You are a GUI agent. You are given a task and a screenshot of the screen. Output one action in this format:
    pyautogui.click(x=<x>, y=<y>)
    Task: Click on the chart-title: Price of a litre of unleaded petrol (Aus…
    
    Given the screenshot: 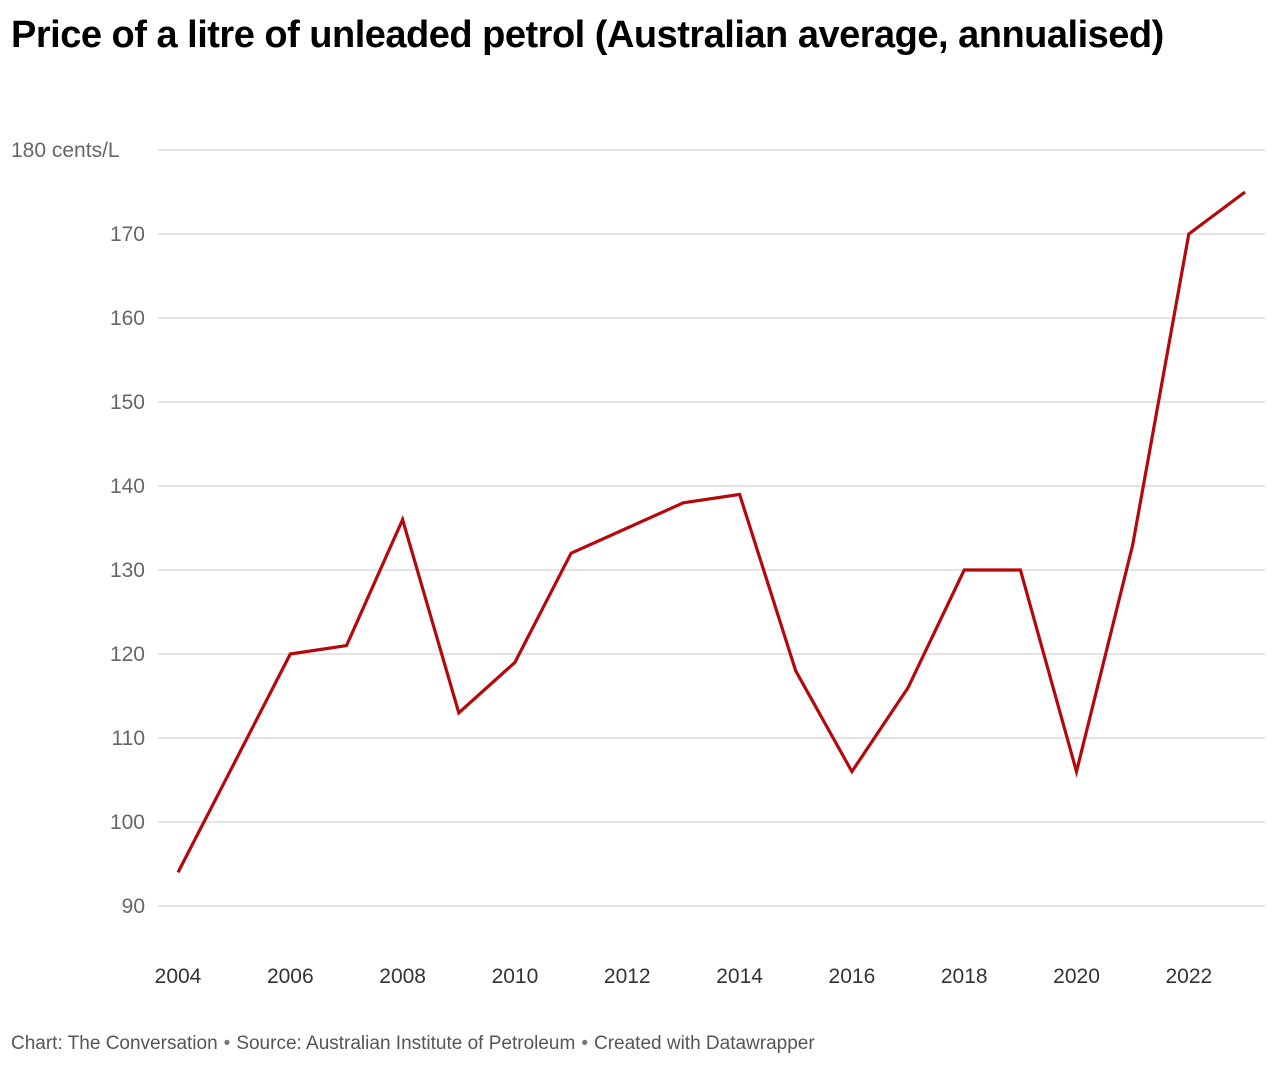 What is the action you would take?
    pyautogui.click(x=587, y=35)
    